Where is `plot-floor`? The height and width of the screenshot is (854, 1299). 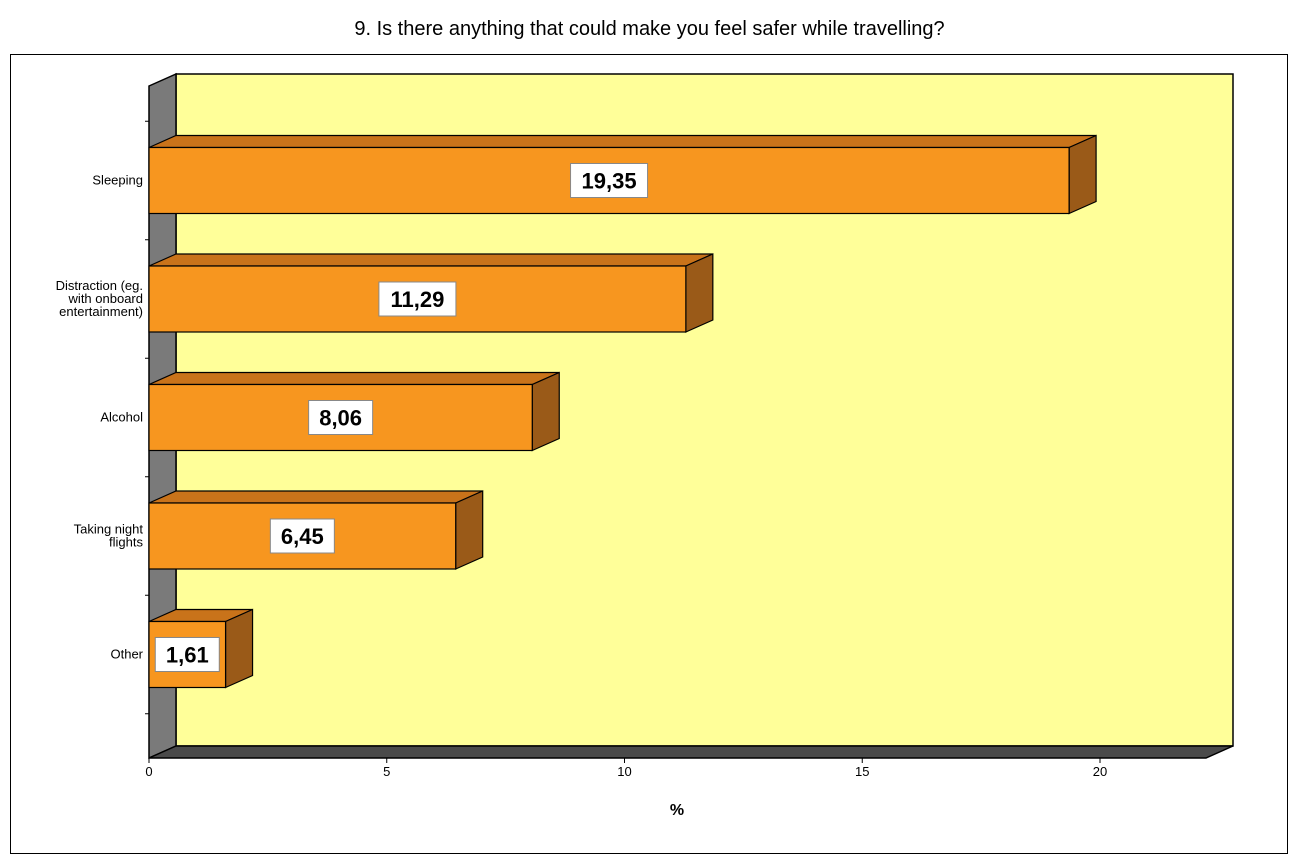 plot-floor is located at coordinates (691, 752).